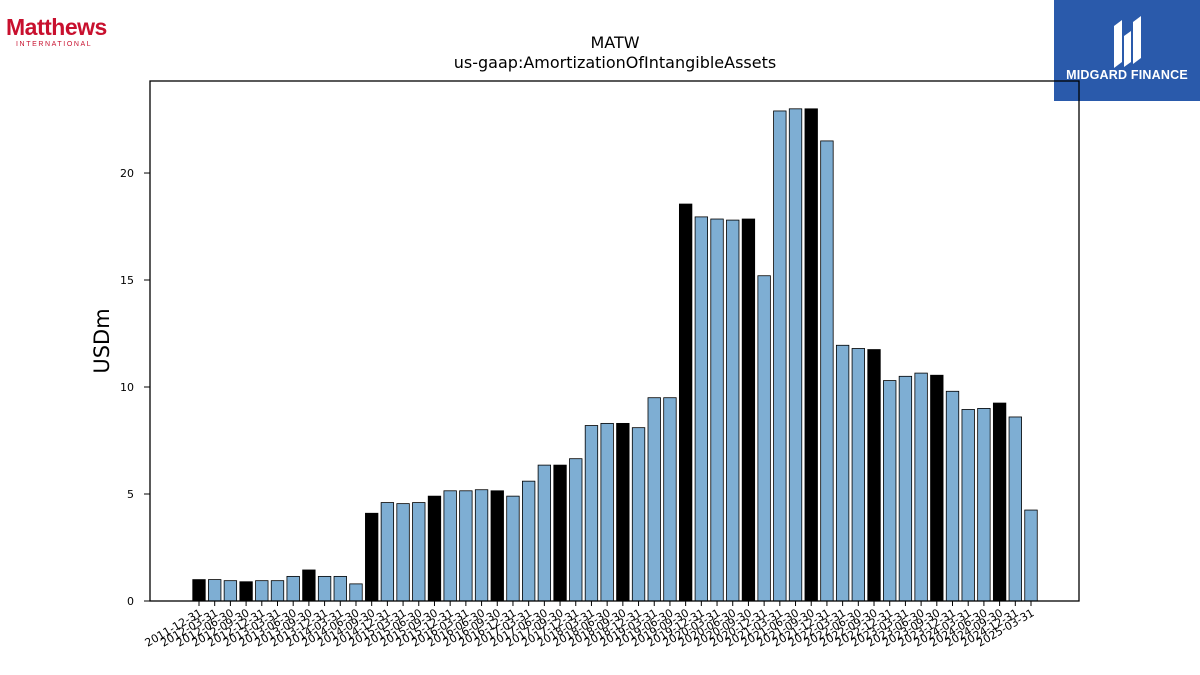 Image resolution: width=1200 pixels, height=675 pixels. I want to click on y-axis: 0 5 10 15 20, so click(135, 387).